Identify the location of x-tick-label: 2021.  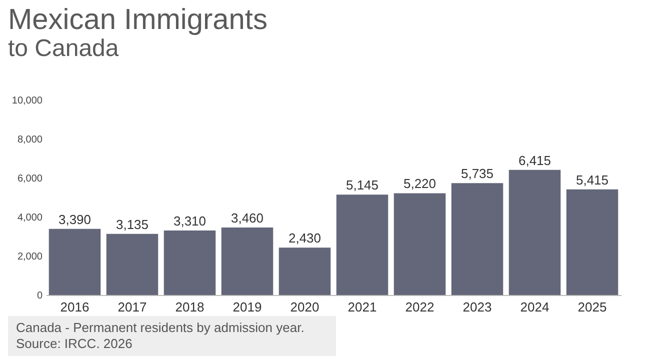
(362, 307).